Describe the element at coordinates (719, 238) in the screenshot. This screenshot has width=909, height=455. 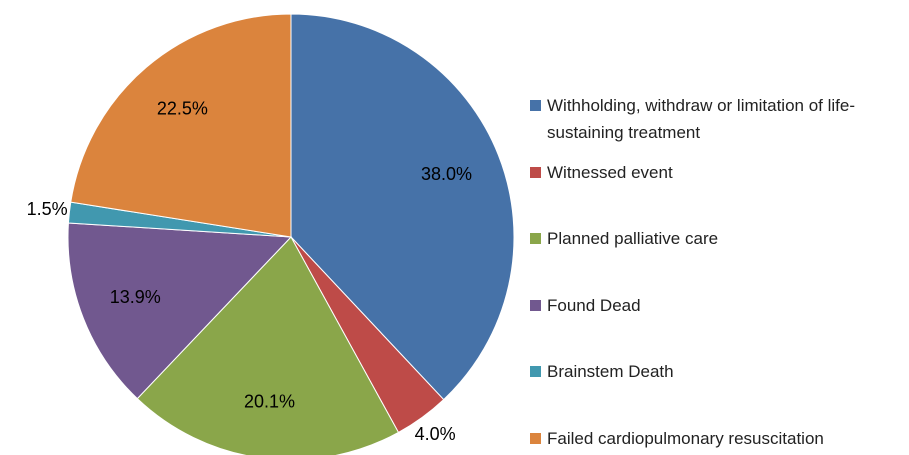
I see `legend-item: Planned palliative care` at that location.